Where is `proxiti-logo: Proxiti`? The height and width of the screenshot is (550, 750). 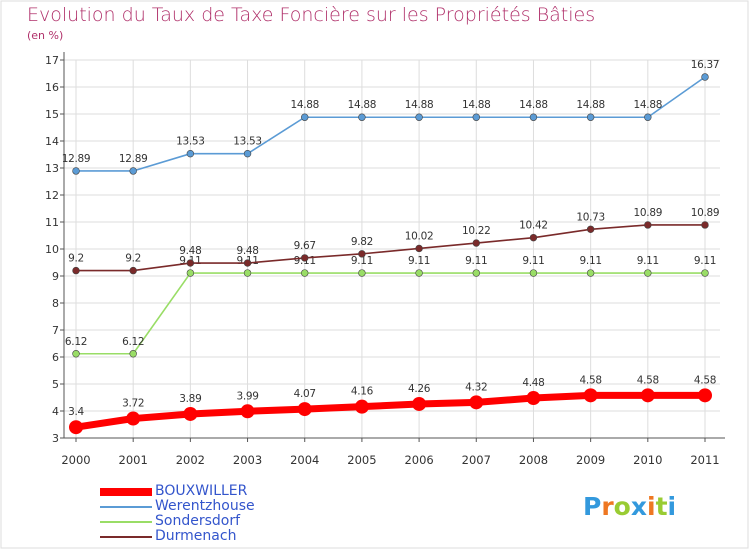
proxiti-logo: Proxiti is located at coordinates (629, 506).